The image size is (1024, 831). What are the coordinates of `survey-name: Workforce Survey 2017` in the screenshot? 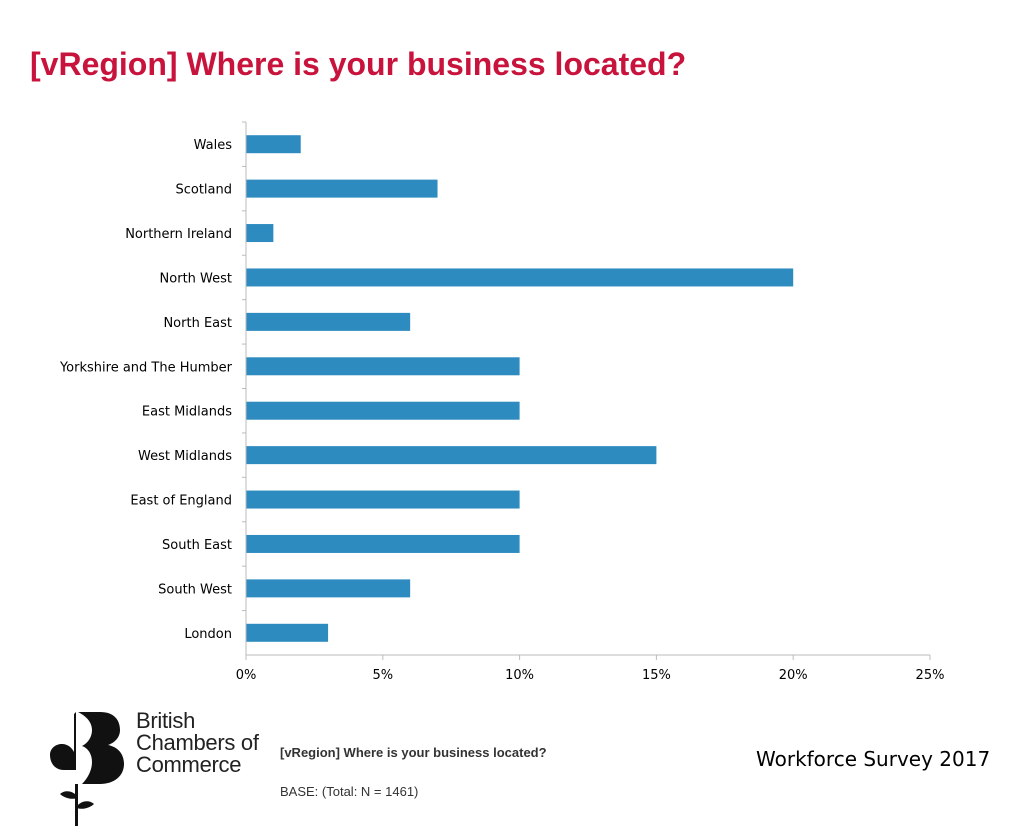 It's located at (873, 759).